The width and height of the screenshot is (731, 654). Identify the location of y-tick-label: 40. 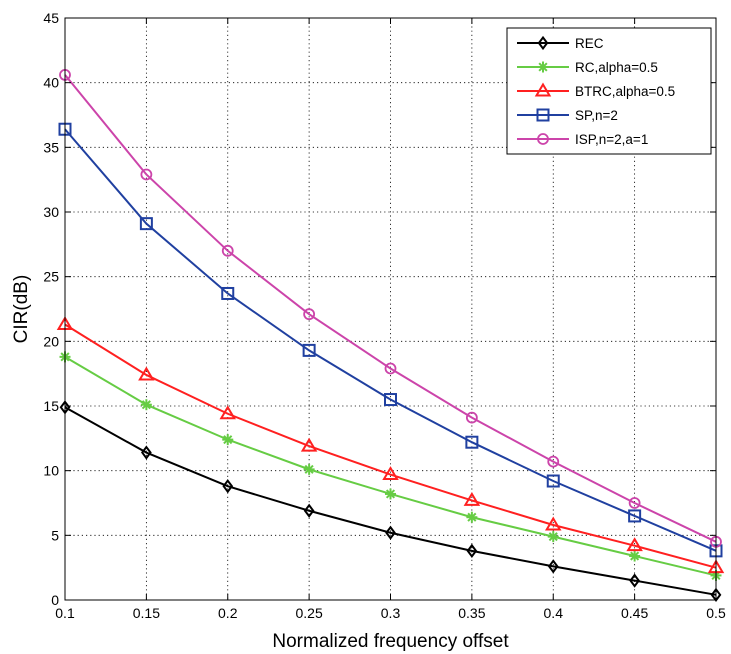
(51, 83).